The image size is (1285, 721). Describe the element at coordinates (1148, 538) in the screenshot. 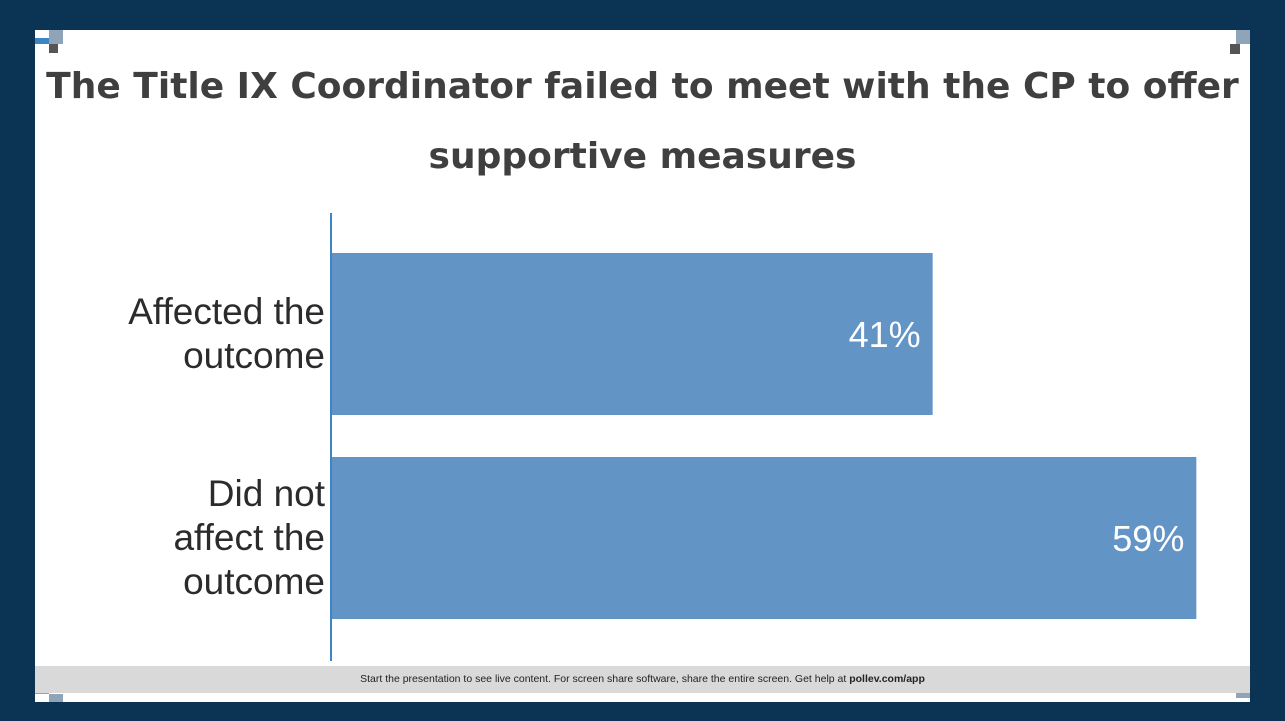

I see `data-label-2: 59%` at that location.